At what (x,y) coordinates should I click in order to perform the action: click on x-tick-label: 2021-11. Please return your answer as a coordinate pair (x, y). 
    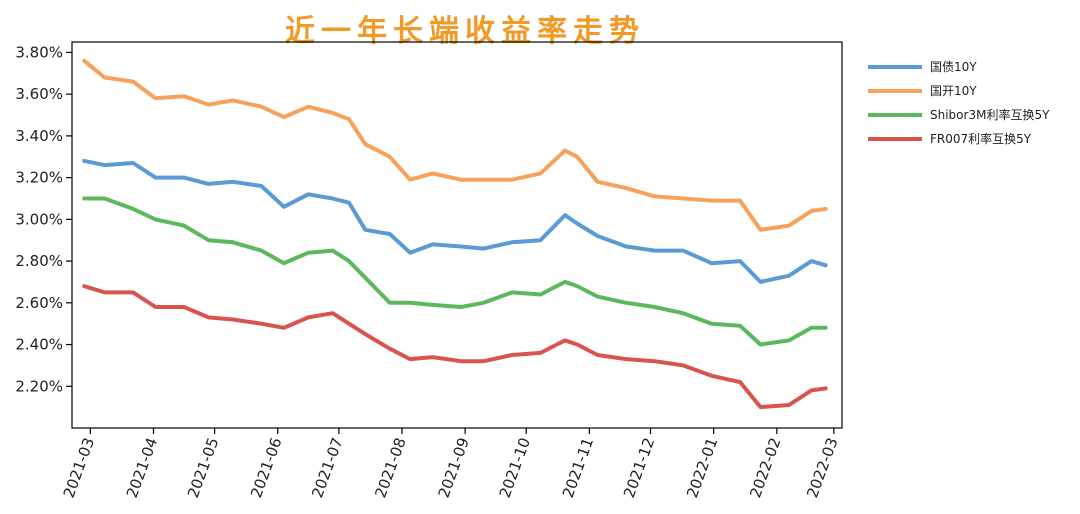
    Looking at the image, I should click on (578, 467).